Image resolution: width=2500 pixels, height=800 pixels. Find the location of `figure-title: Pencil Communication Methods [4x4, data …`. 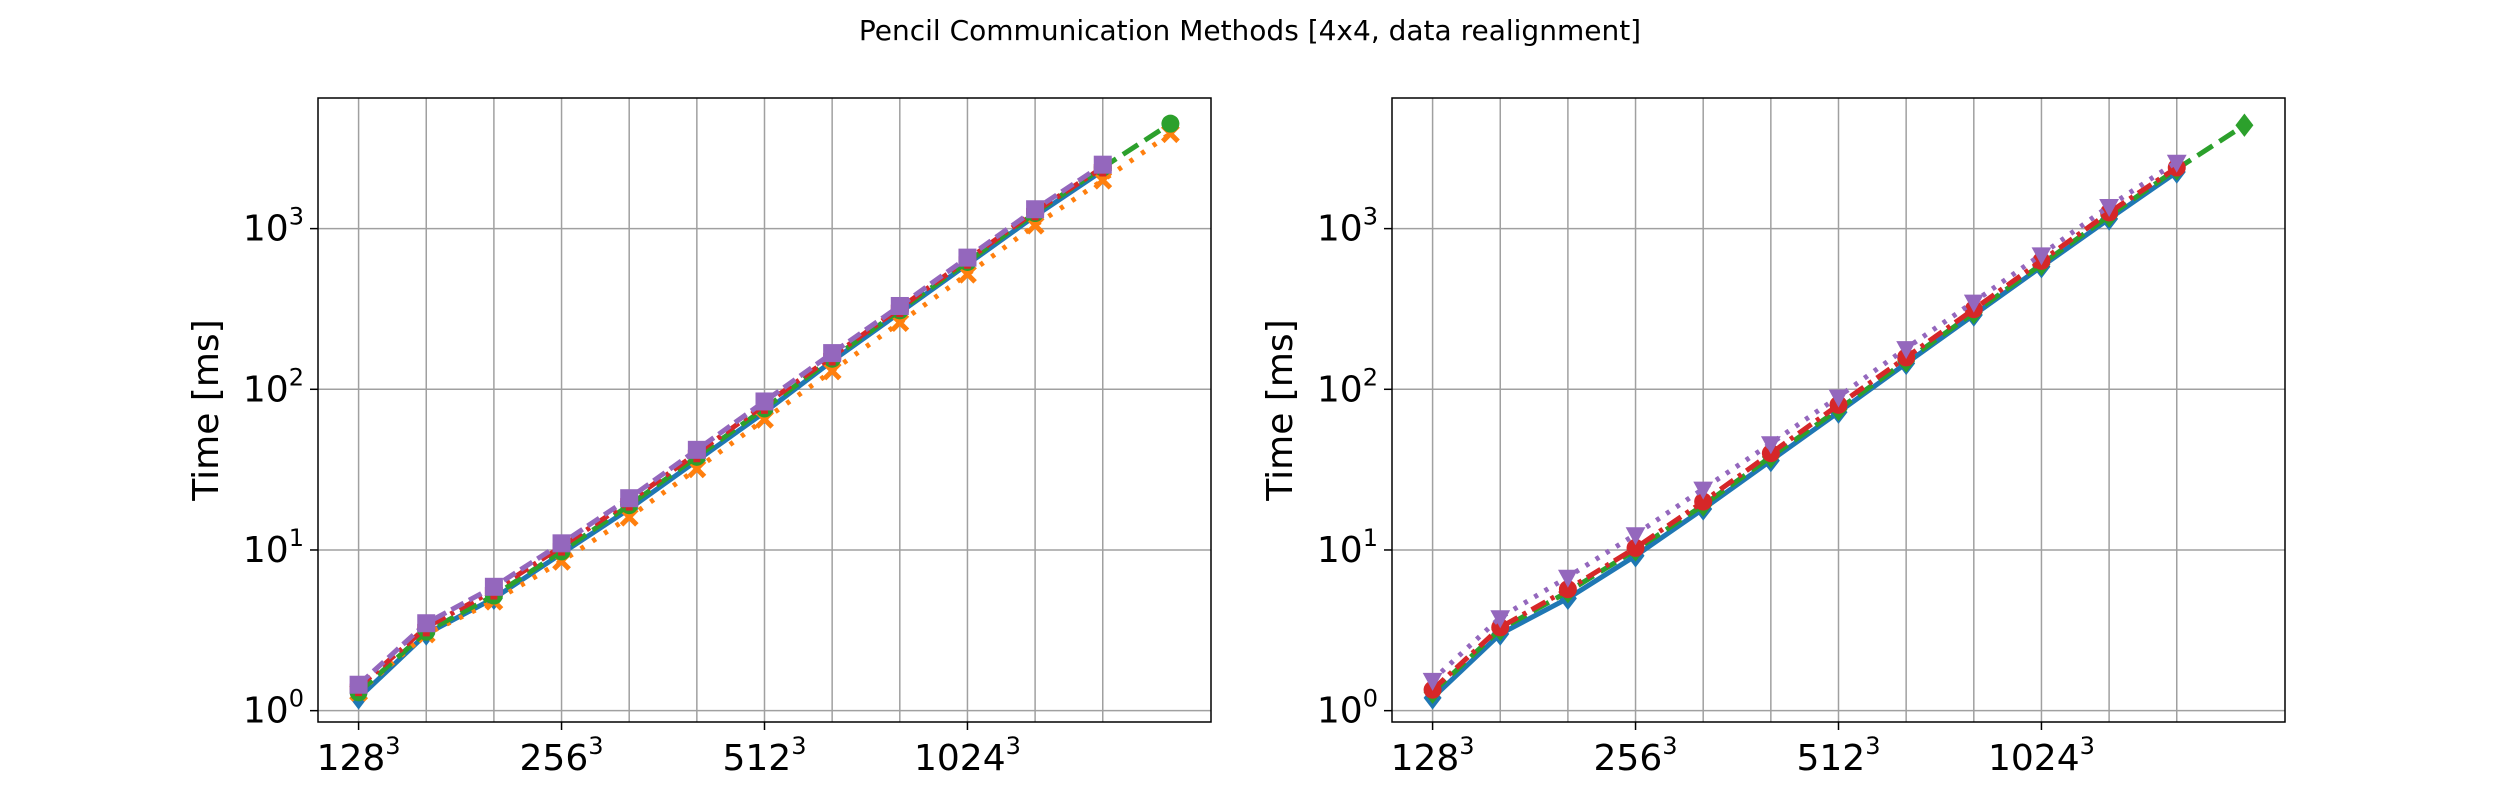

figure-title: Pencil Communication Methods [4x4, data … is located at coordinates (1250, 30).